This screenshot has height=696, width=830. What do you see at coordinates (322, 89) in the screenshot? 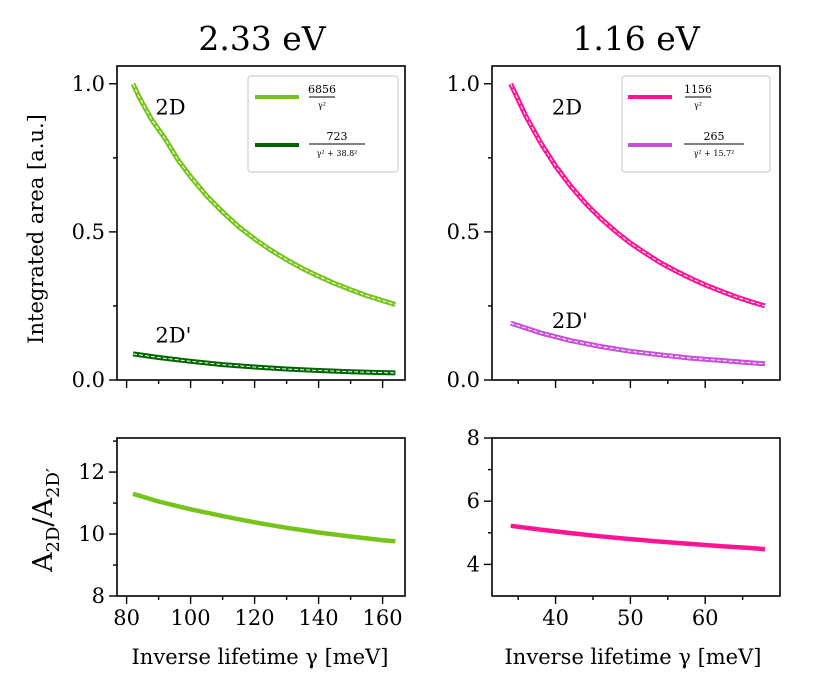
I see `legend-numerator-2d: 6856` at bounding box center [322, 89].